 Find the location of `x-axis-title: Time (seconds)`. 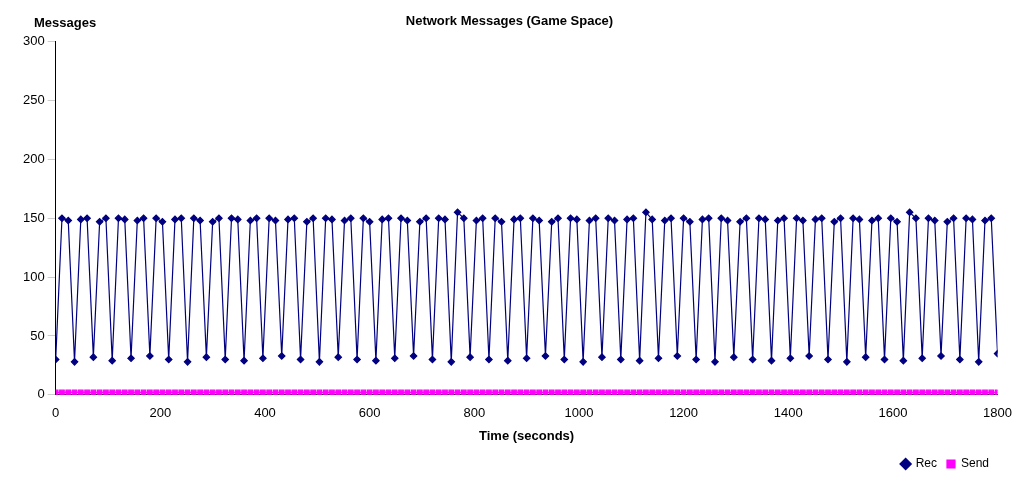

x-axis-title: Time (seconds) is located at coordinates (527, 435).